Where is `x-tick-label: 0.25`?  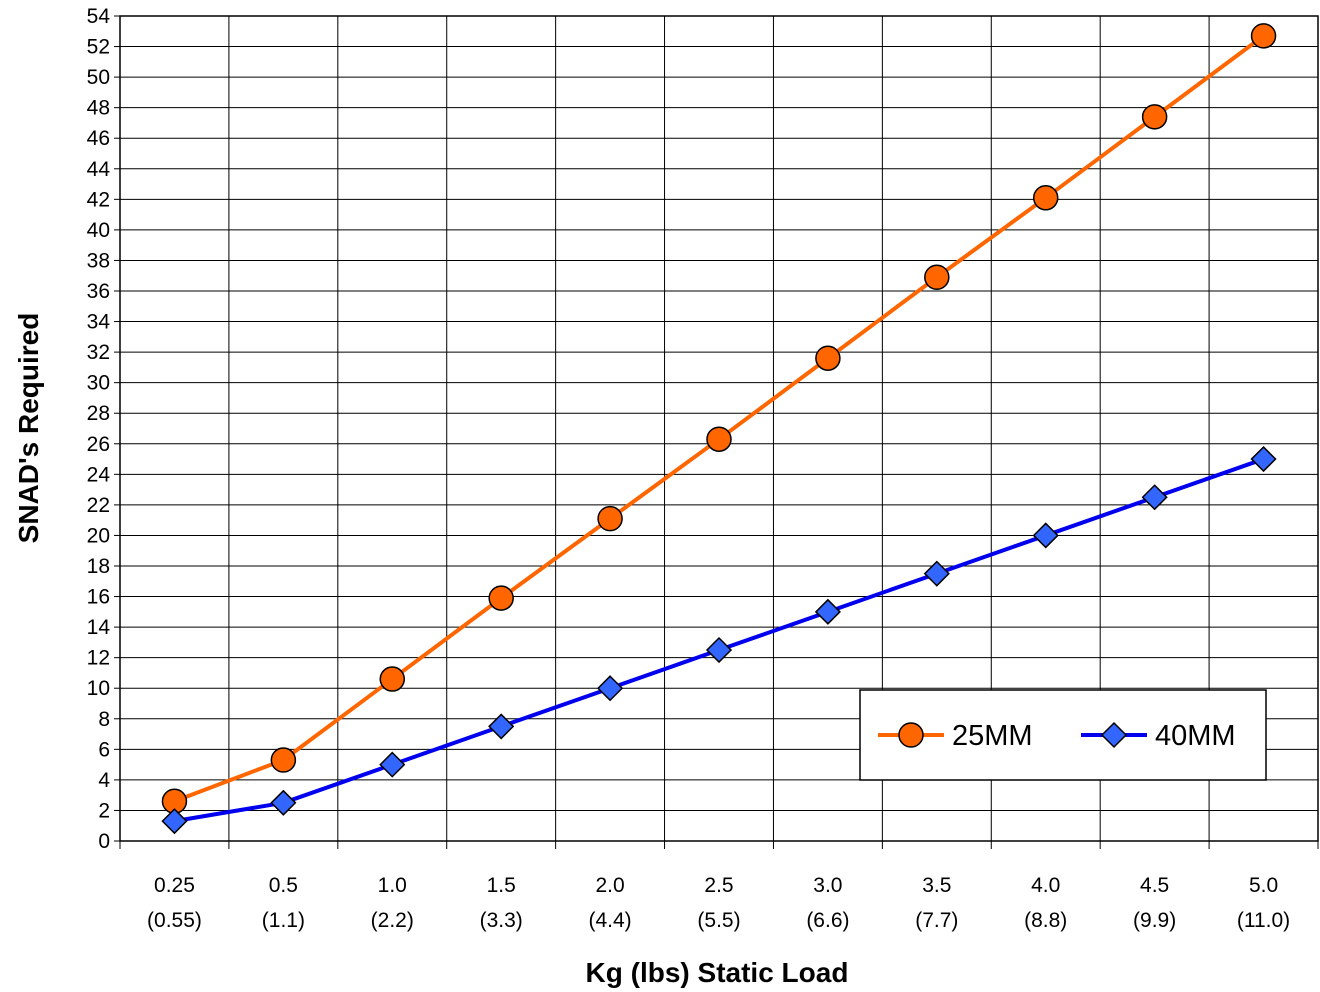
x-tick-label: 0.25 is located at coordinates (174, 885).